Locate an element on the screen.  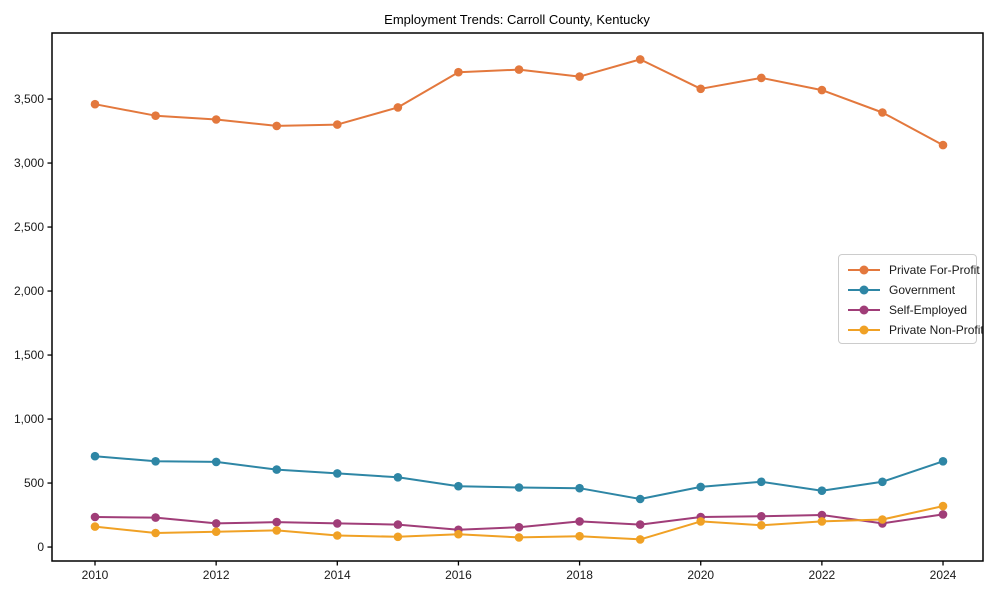
data-point-private-for-profit-2020 is located at coordinates (700, 89).